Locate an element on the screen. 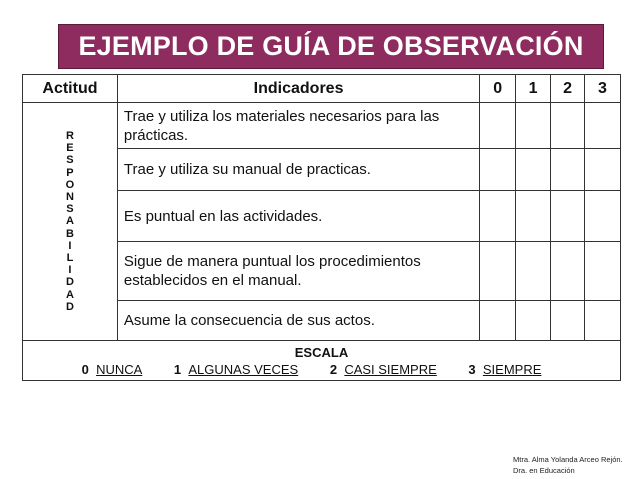  actitud-letter: N is located at coordinates (69, 196).